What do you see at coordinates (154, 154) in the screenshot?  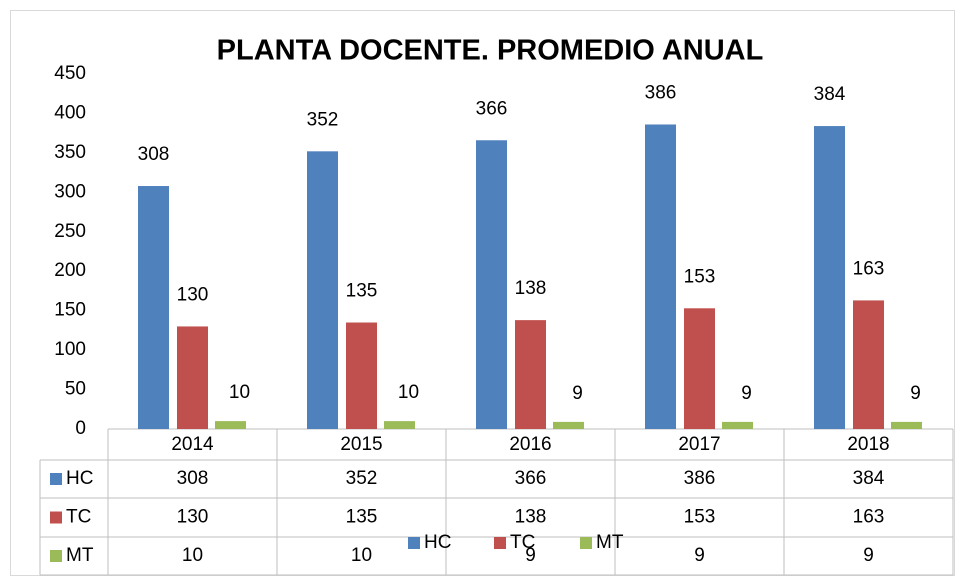 I see `data-label: 308` at bounding box center [154, 154].